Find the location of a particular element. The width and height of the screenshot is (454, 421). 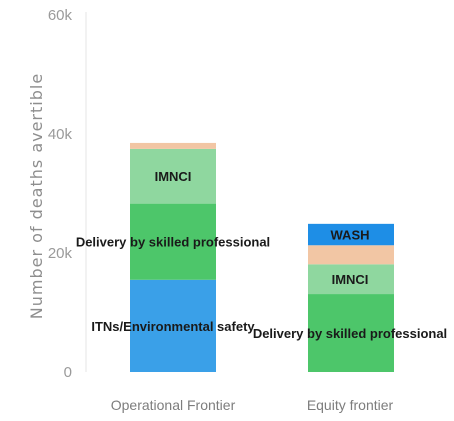

y-axis-label: Number of deaths avertible is located at coordinates (36, 196).